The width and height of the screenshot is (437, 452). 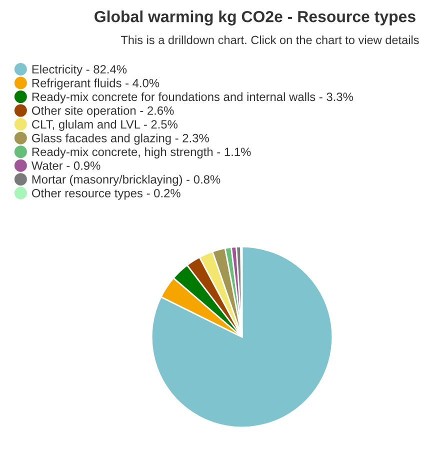 What do you see at coordinates (103, 112) in the screenshot?
I see `legend-label: Other site operation - 2.6%` at bounding box center [103, 112].